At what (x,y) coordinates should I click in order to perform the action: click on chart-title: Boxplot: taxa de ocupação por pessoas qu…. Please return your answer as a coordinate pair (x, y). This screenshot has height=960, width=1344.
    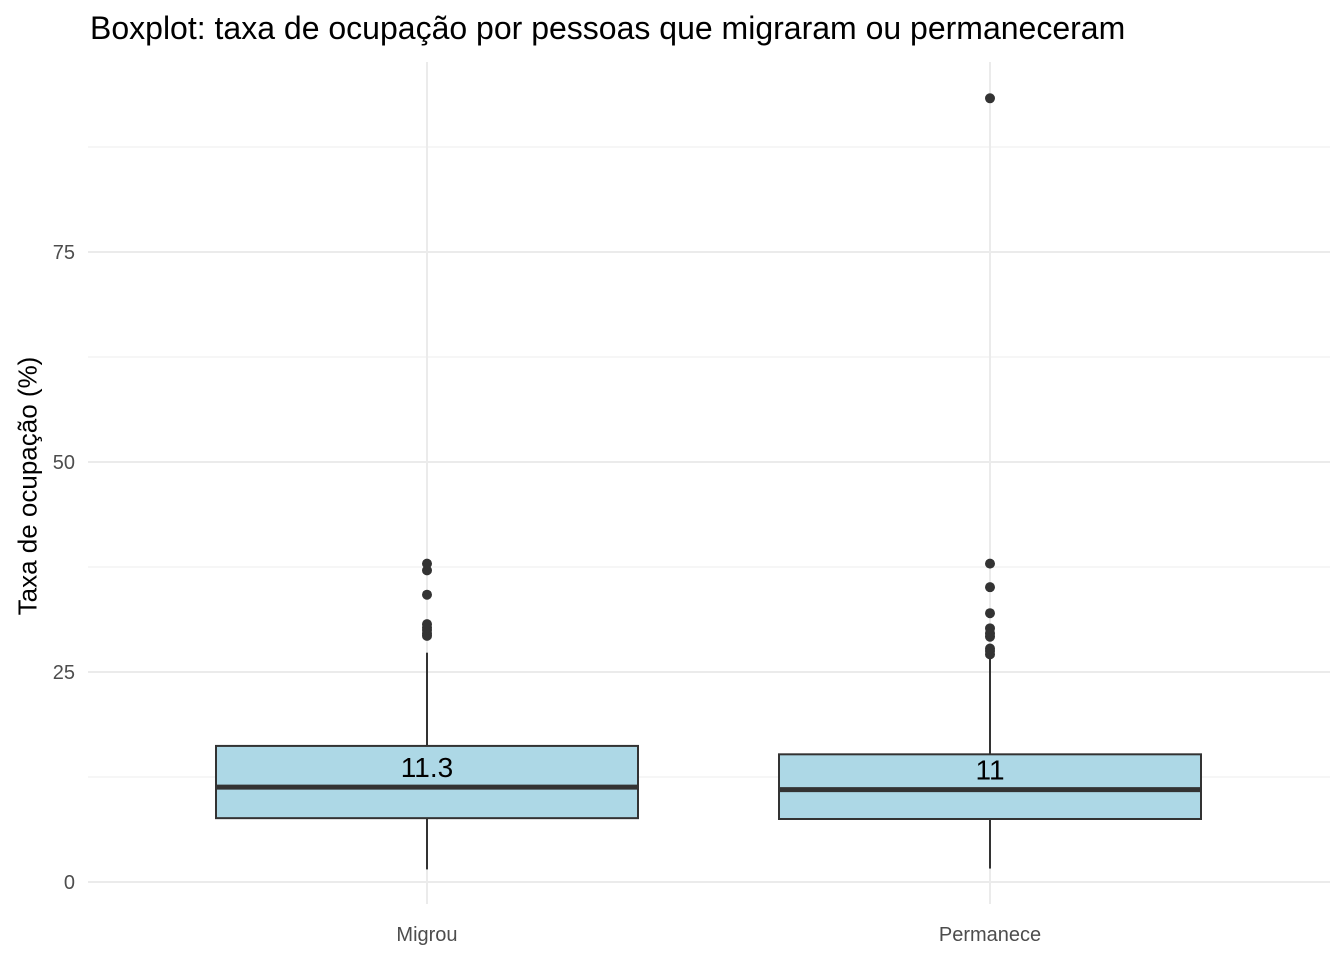
    Looking at the image, I should click on (608, 28).